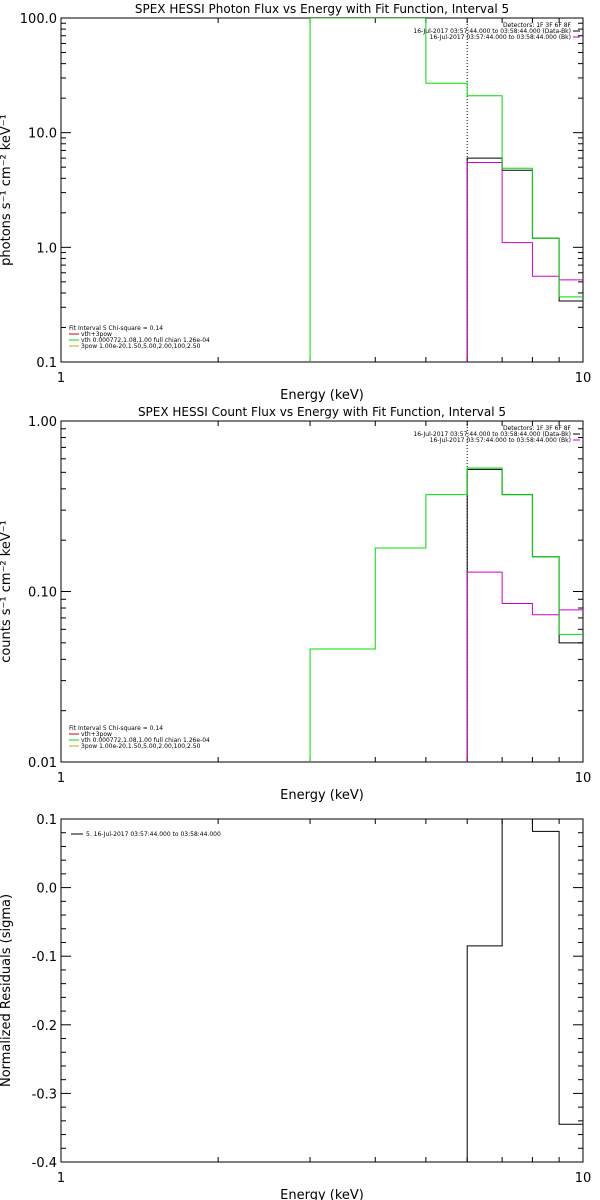 This screenshot has width=600, height=1200. I want to click on y-axis-label: counts s⁻¹ cm⁻² keV⁻¹, so click(7, 591).